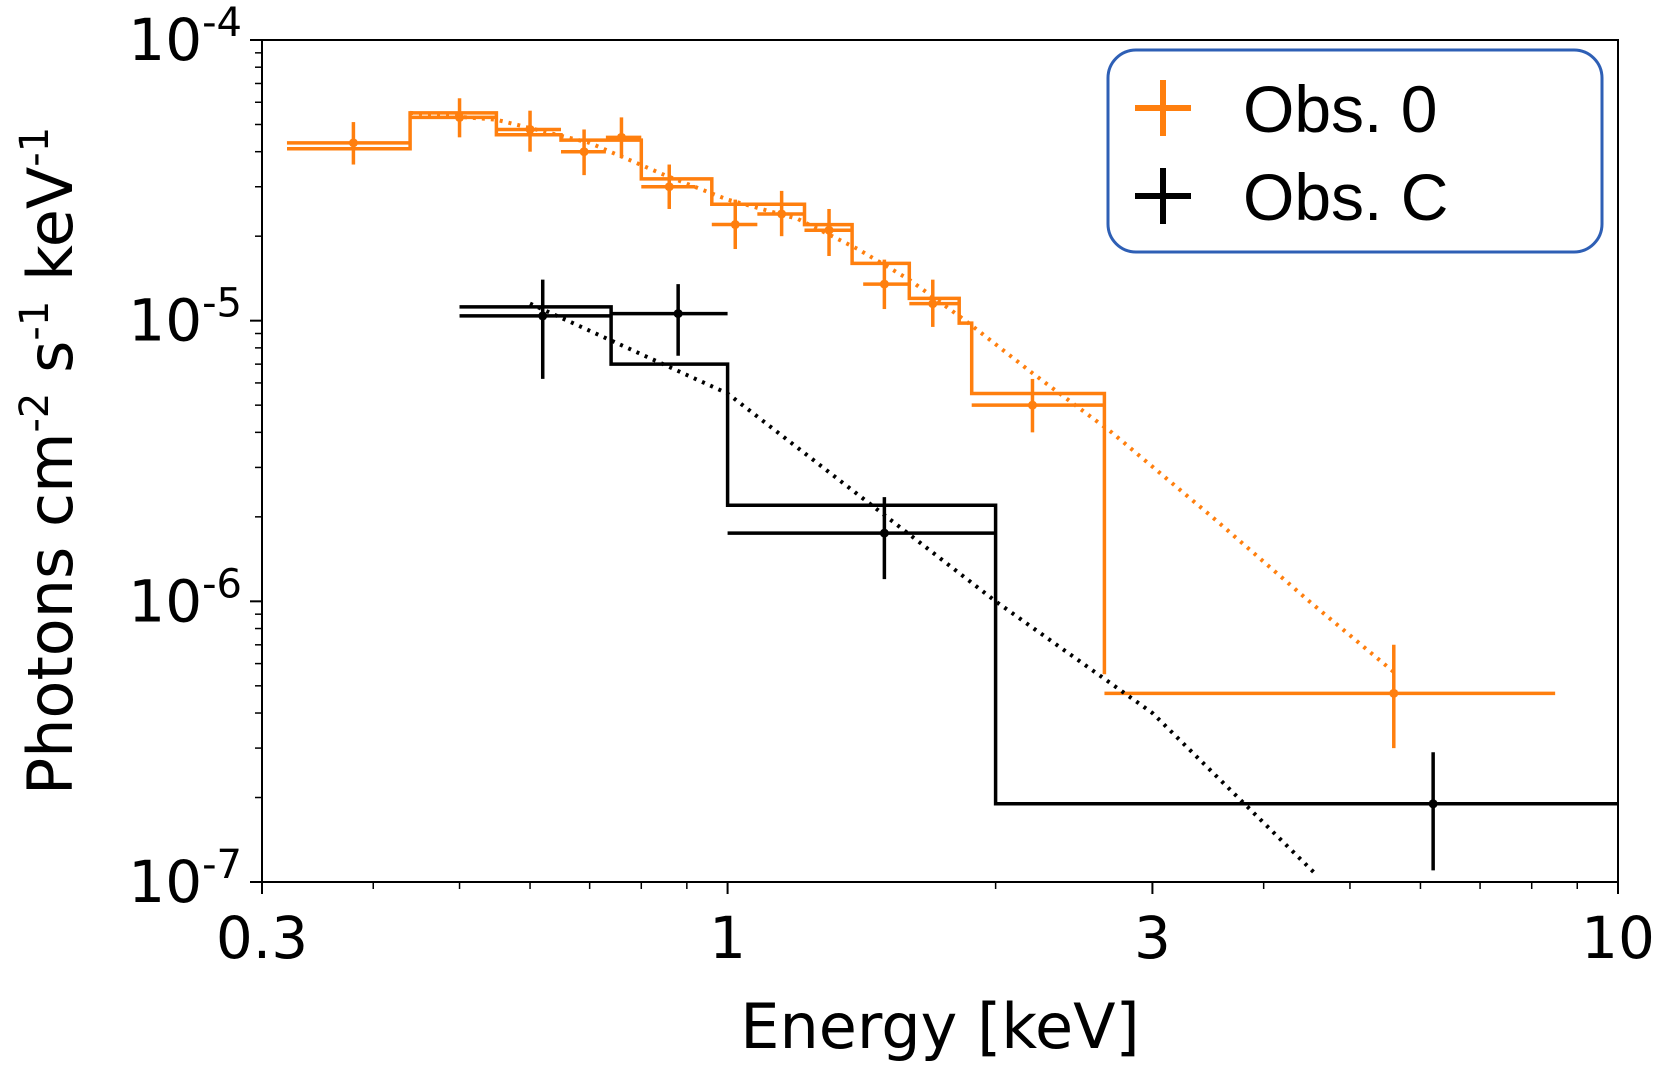 This screenshot has width=1670, height=1084. What do you see at coordinates (50, 234) in the screenshot?
I see `y-title-text: keV` at bounding box center [50, 234].